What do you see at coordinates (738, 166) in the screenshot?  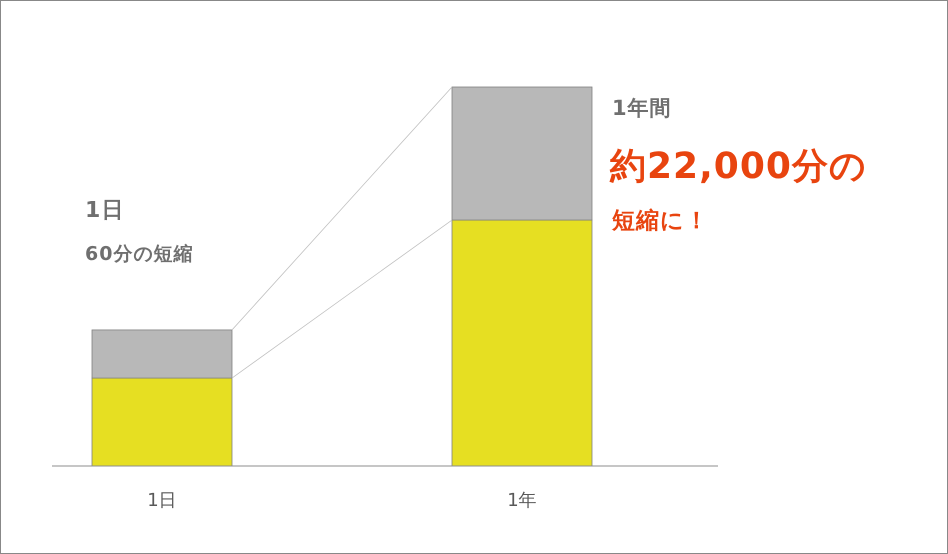 I see `annotation: 約22,000分の` at bounding box center [738, 166].